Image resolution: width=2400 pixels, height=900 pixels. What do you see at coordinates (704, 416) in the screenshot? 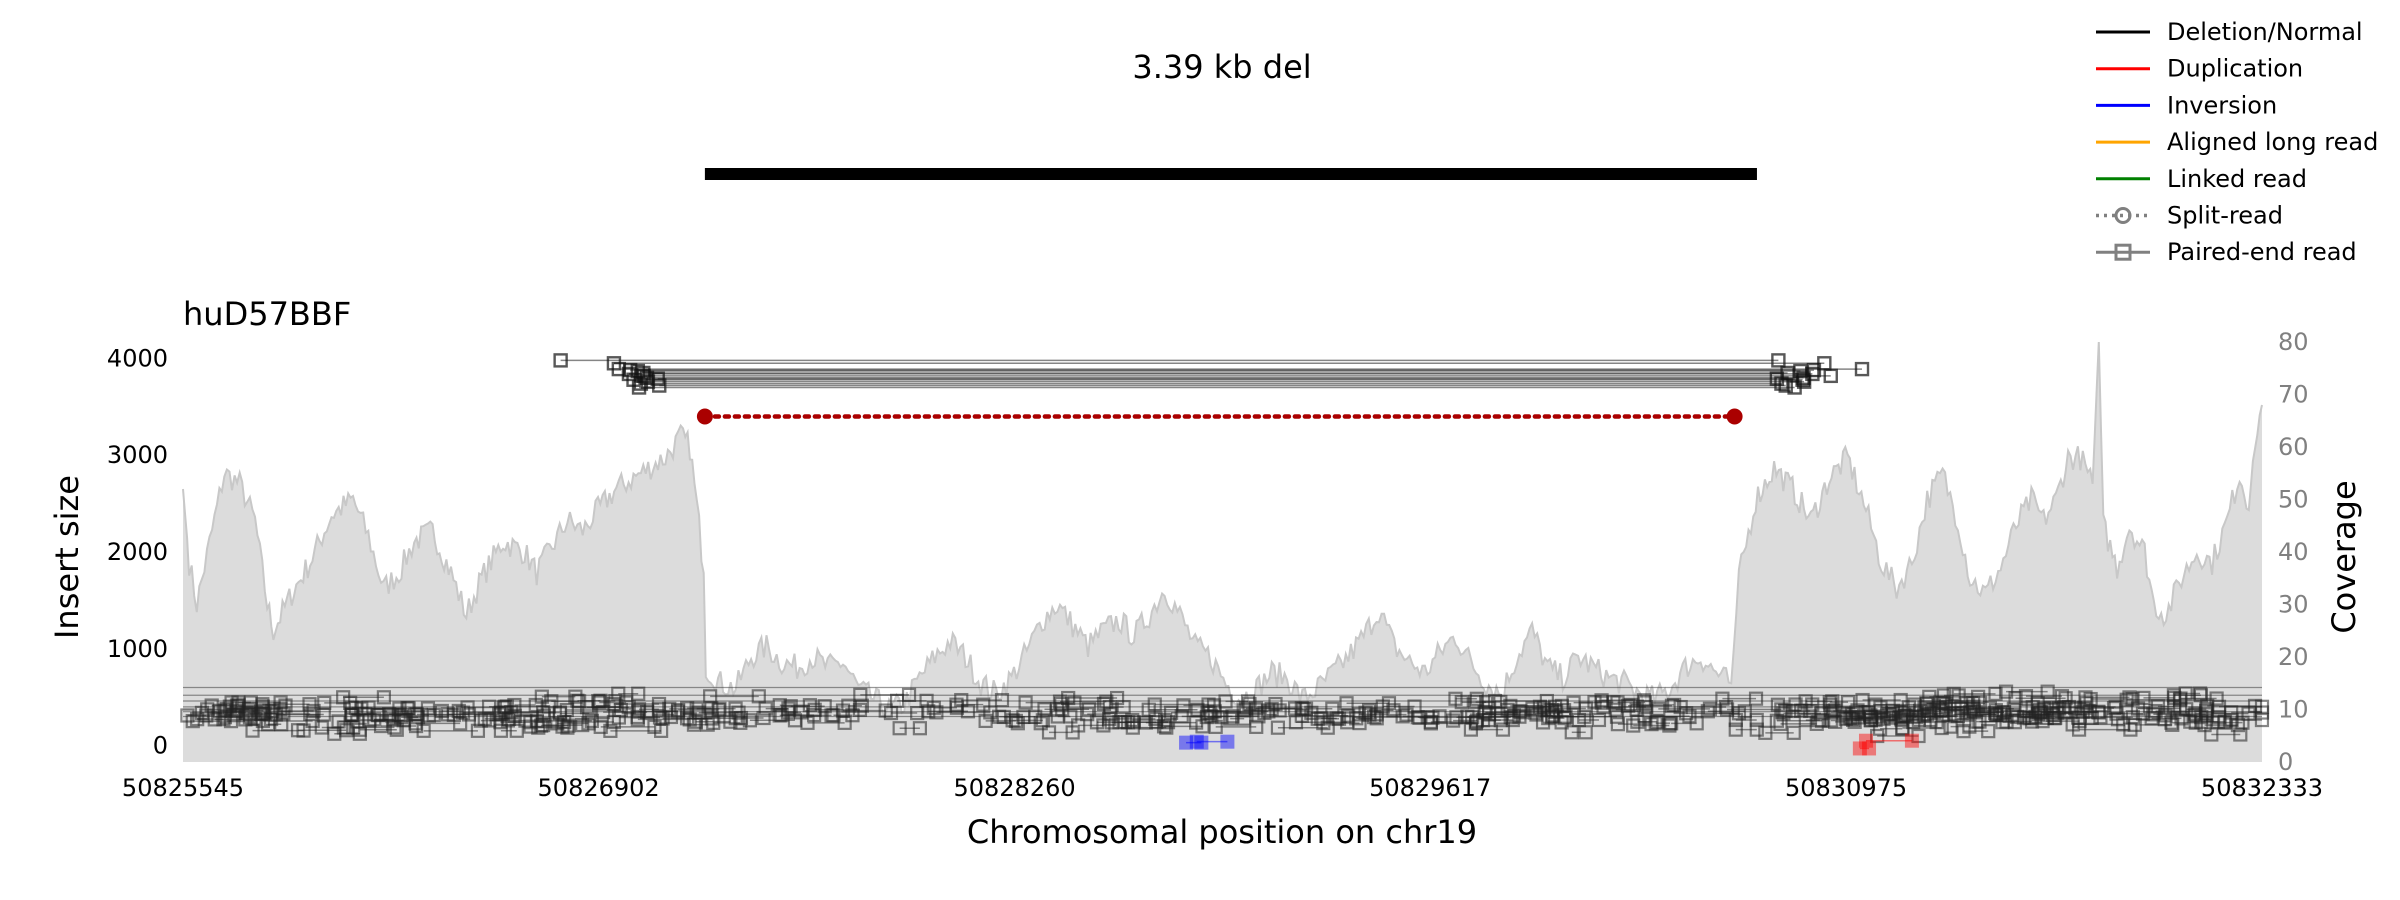
I see `split-read-start` at bounding box center [704, 416].